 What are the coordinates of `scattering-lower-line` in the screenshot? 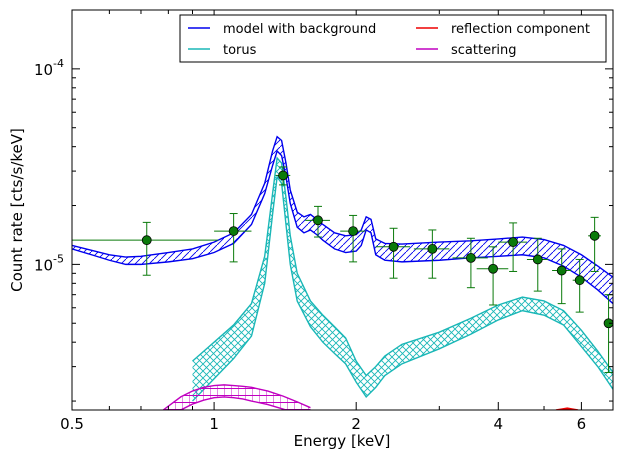 It's located at (234, 403).